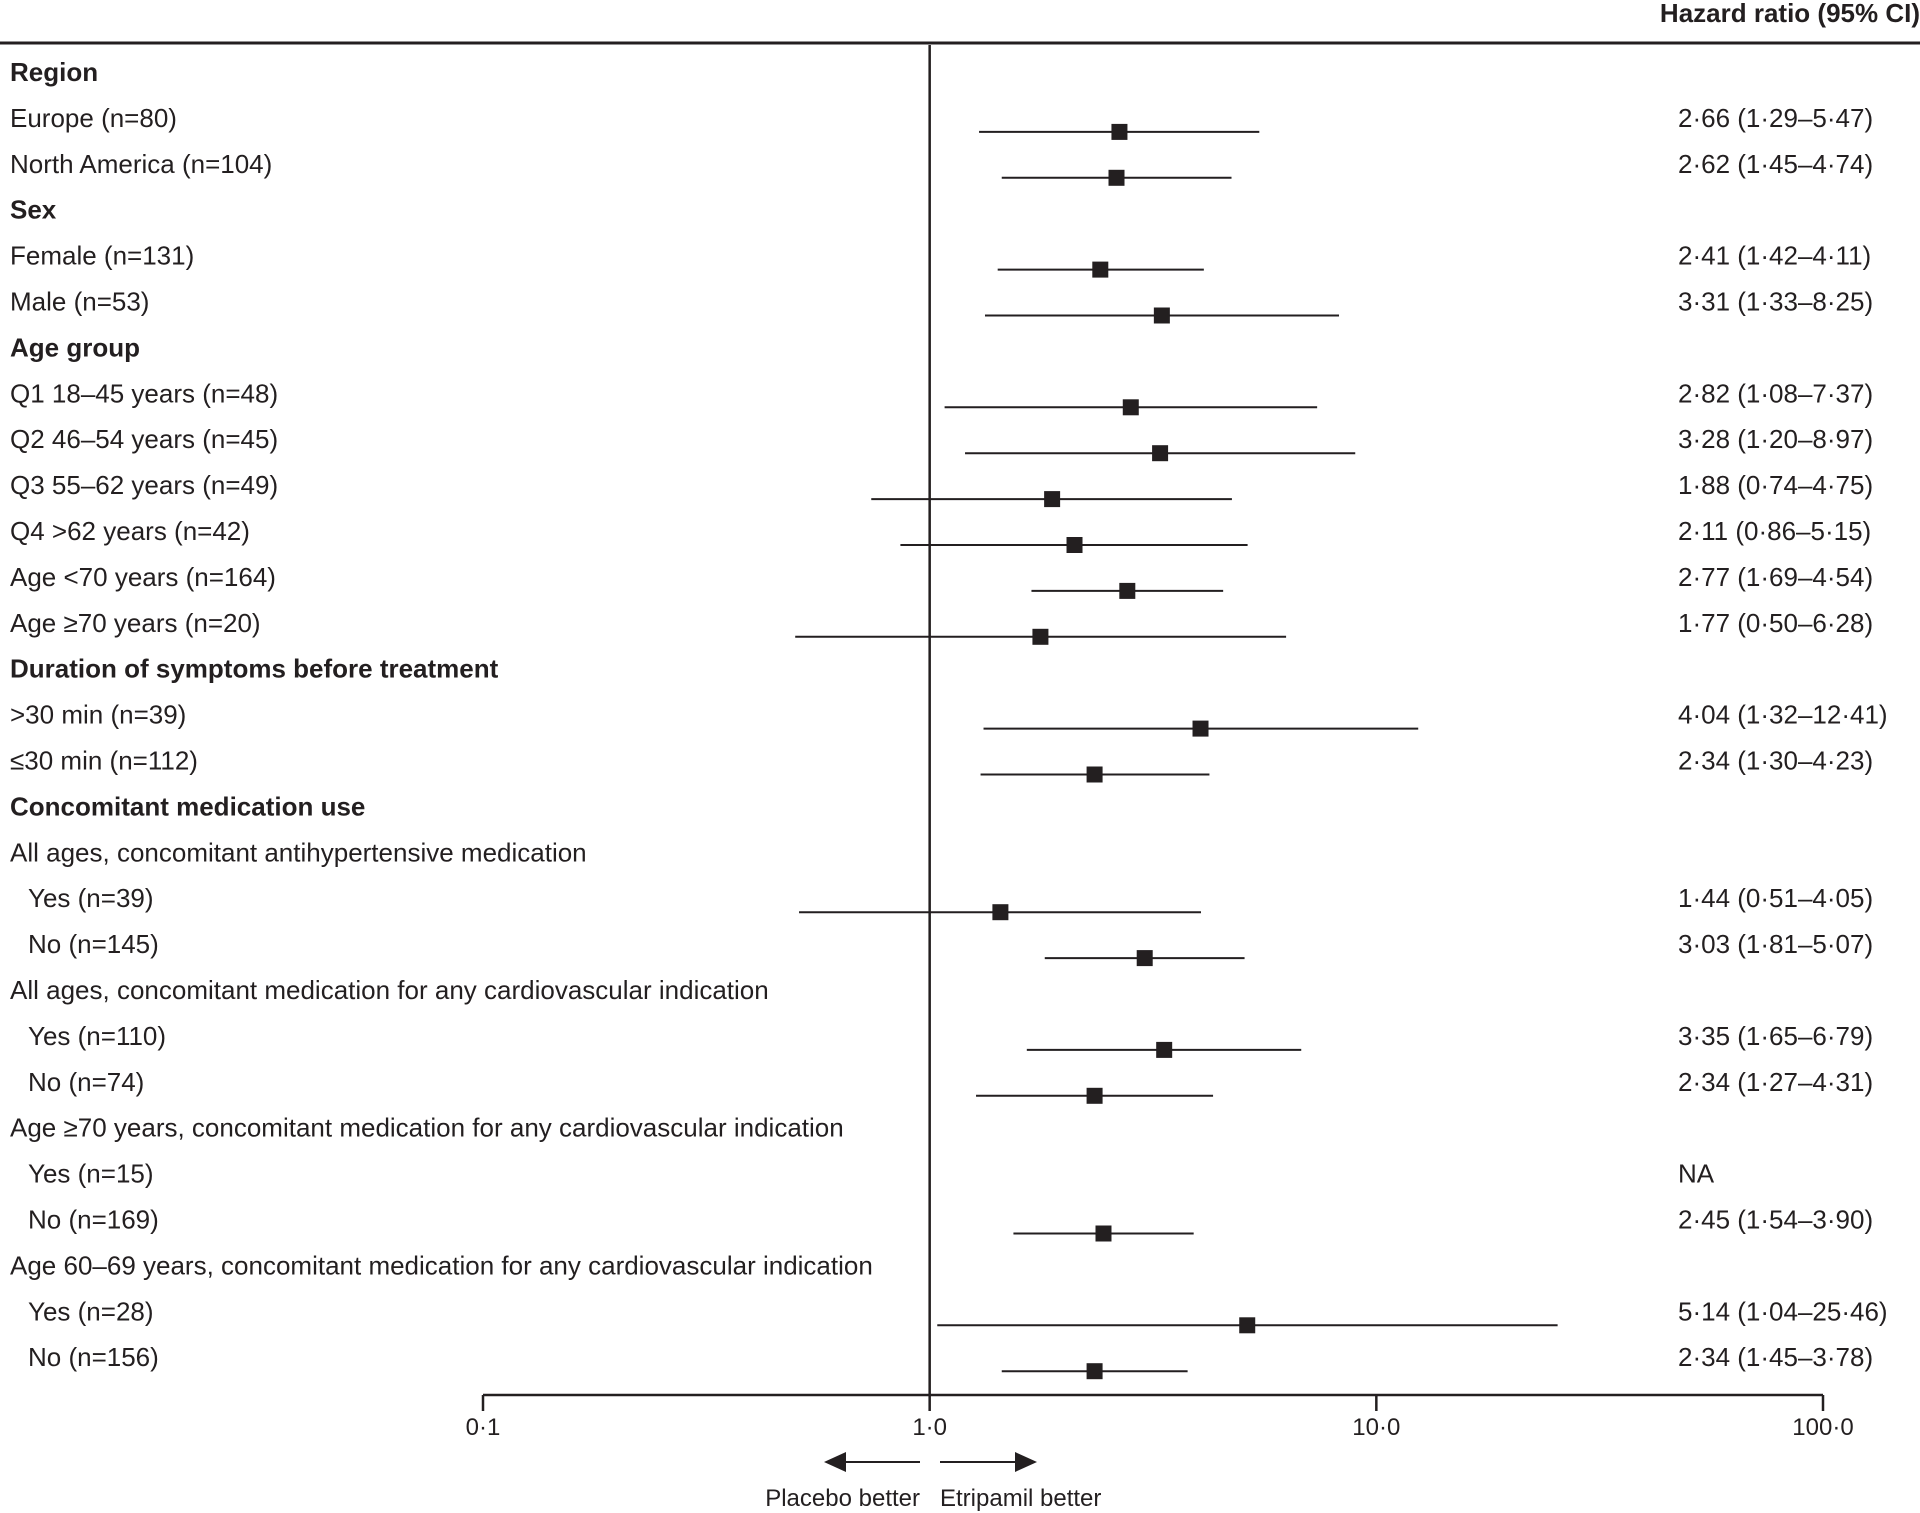  Describe the element at coordinates (141, 164) in the screenshot. I see `row-label-north-america-n-104: North America (n=104)` at that location.